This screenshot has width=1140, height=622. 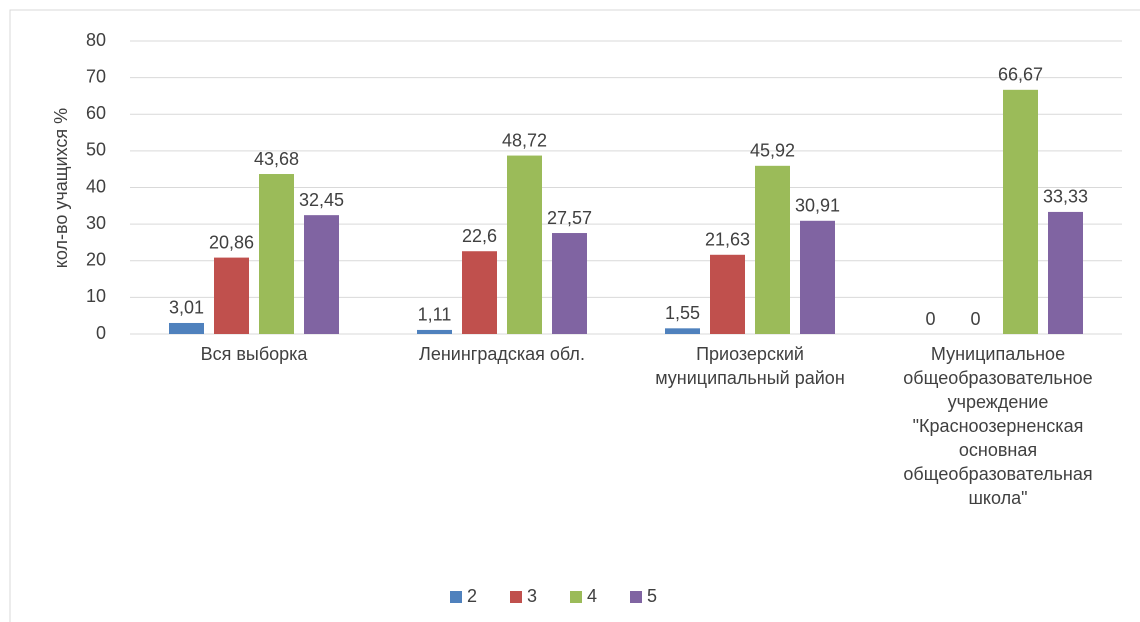 What do you see at coordinates (772, 151) in the screenshot?
I see `value-label: 45,92` at bounding box center [772, 151].